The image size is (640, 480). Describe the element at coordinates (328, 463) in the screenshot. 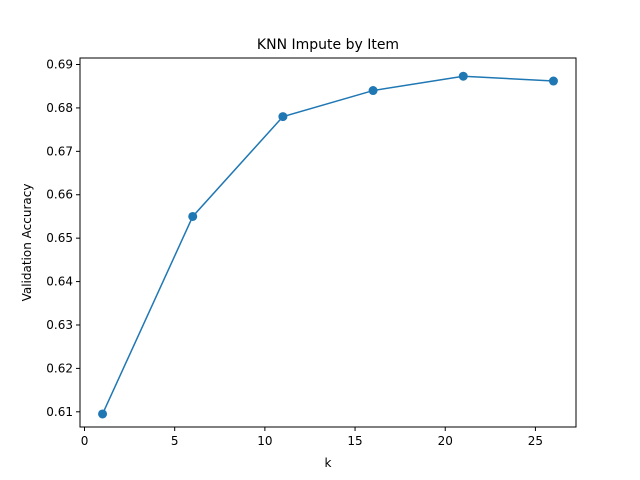

I see `x-axis-label: k` at that location.